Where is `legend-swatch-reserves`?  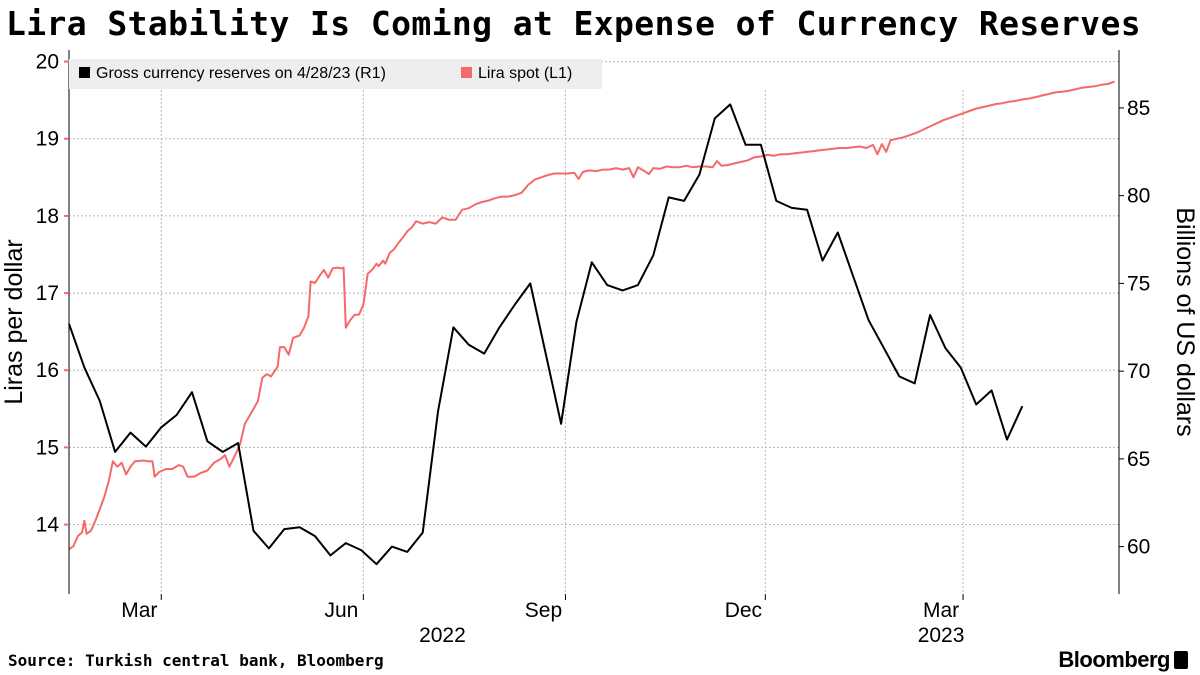 legend-swatch-reserves is located at coordinates (84, 72).